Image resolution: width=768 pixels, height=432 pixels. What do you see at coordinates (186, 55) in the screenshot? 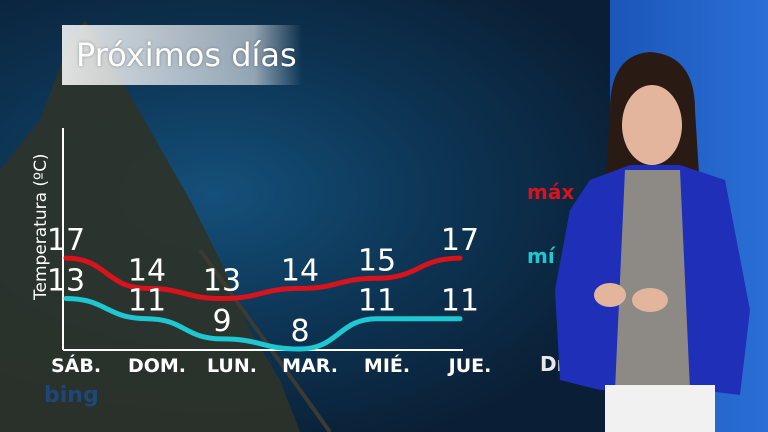
I see `page-title: Próximos días` at bounding box center [186, 55].